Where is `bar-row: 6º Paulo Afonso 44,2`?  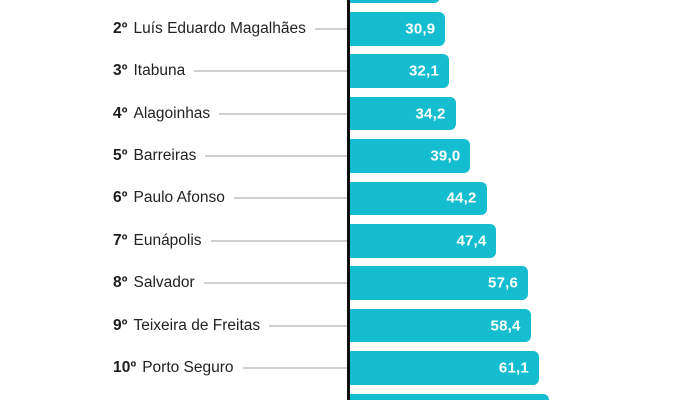
bar-row: 6º Paulo Afonso 44,2 is located at coordinates (350, 198).